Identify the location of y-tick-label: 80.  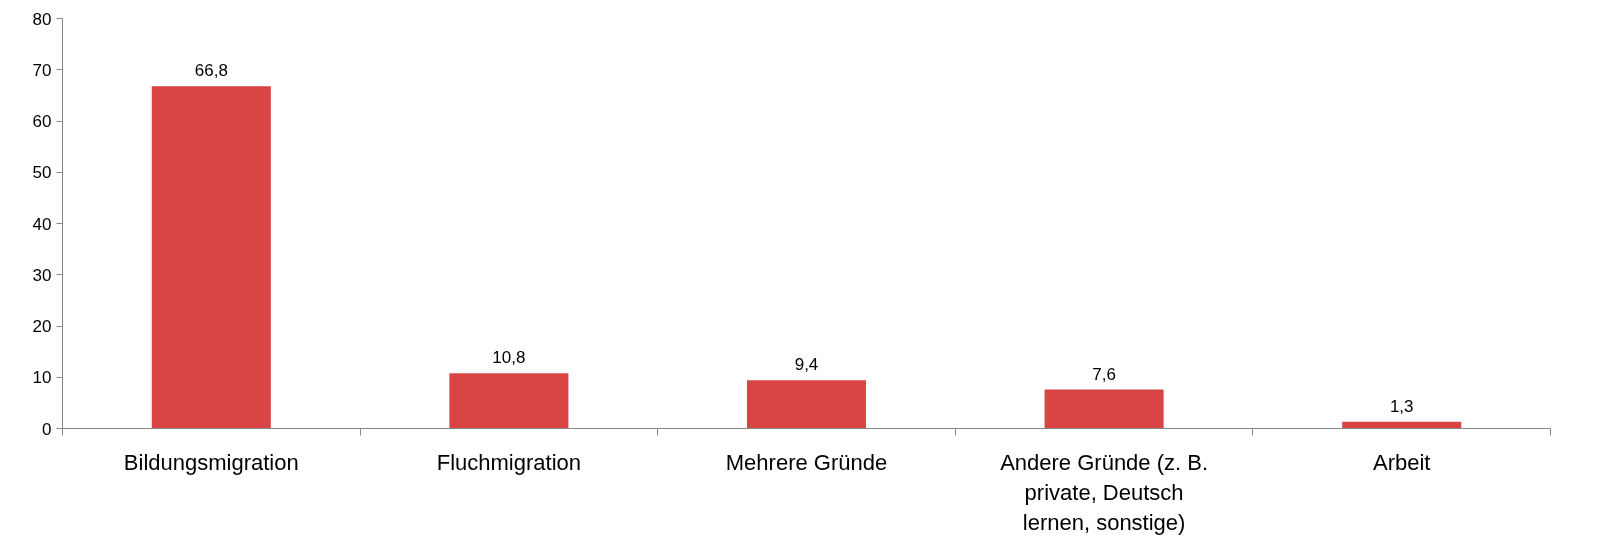
(42, 19).